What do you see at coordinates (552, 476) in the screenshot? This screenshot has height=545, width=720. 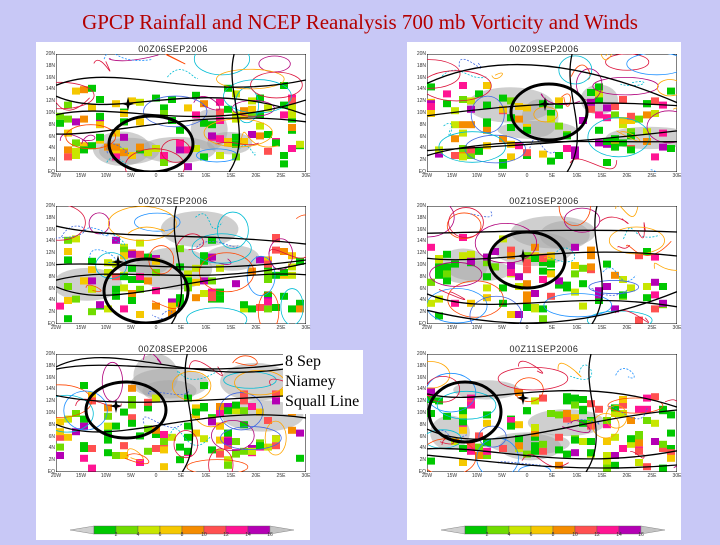 I see `x-tick-label: 5E` at bounding box center [552, 476].